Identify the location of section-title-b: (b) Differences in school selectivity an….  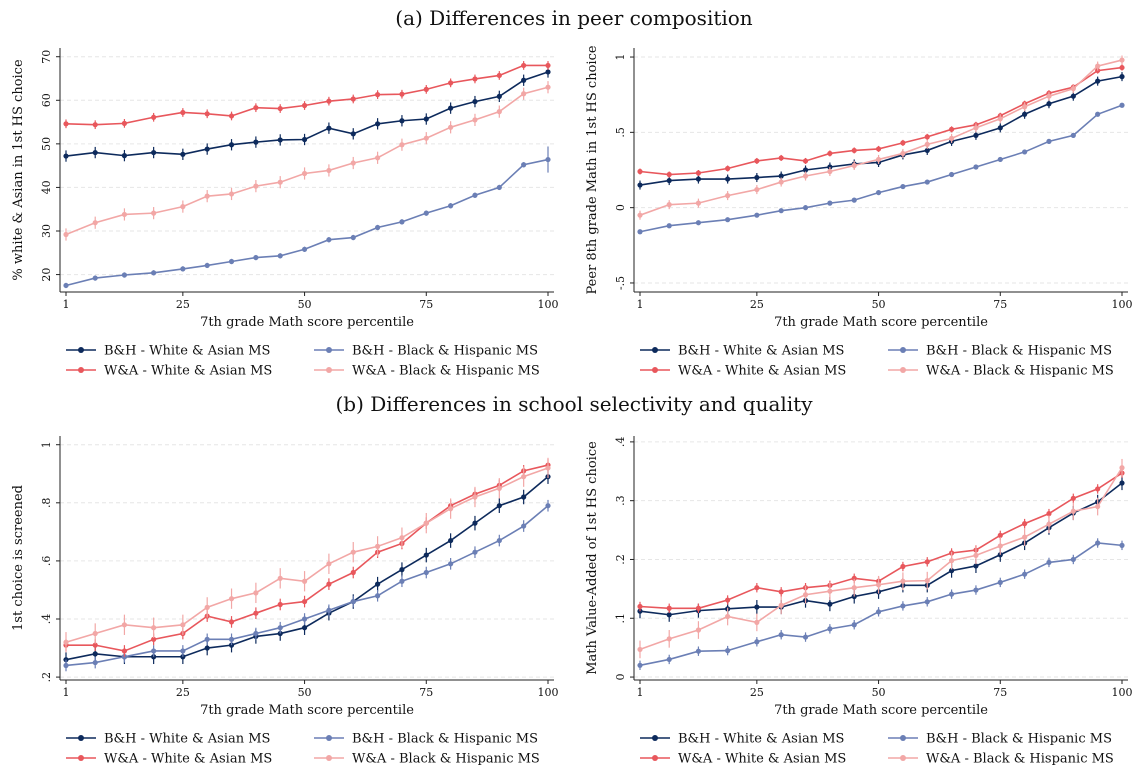
(574, 404).